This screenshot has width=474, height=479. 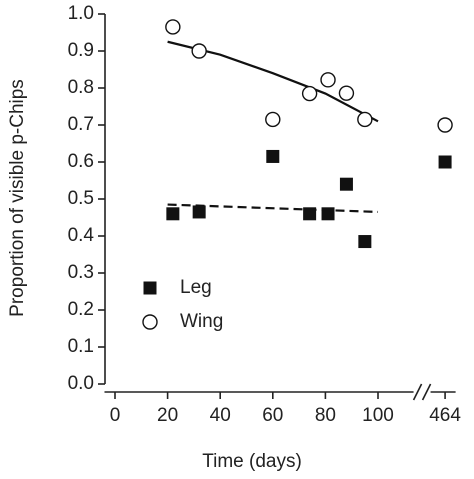 I want to click on y-tick-label: 1.0, so click(x=81, y=13).